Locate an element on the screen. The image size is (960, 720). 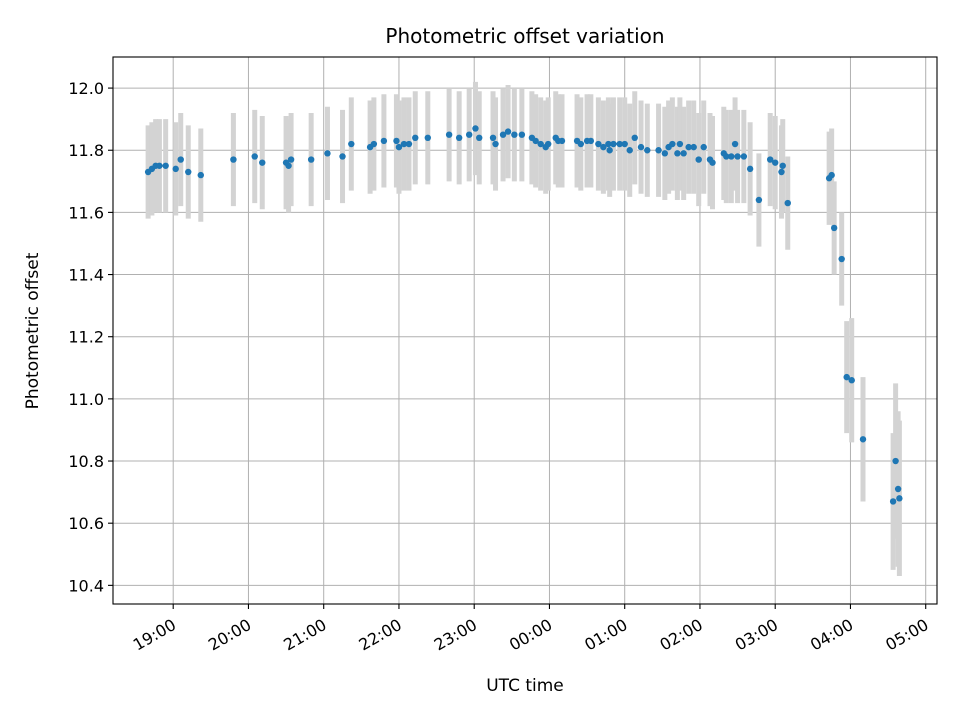
y-tick-label: 11.0 is located at coordinates (86, 399).